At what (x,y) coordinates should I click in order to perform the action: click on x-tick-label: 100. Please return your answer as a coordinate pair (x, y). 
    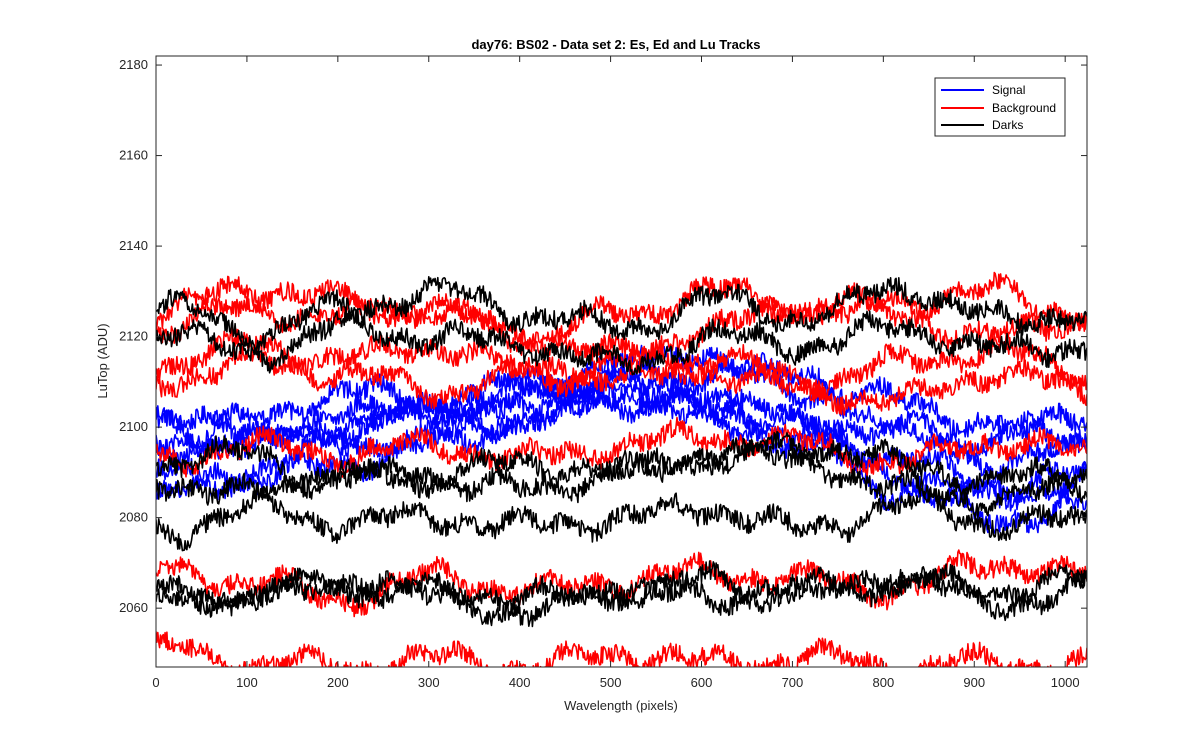
    Looking at the image, I should click on (247, 682).